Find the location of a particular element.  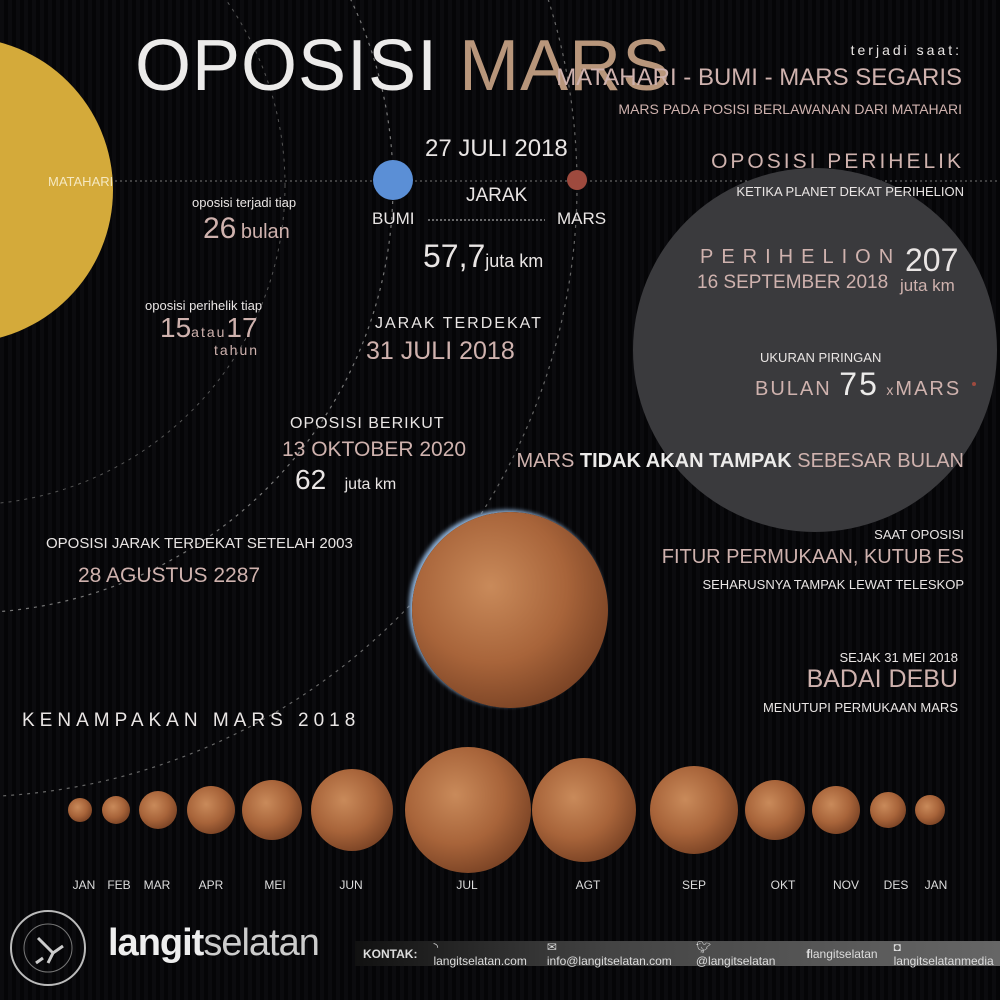

perihelion-label: PERIHELION is located at coordinates (801, 257).